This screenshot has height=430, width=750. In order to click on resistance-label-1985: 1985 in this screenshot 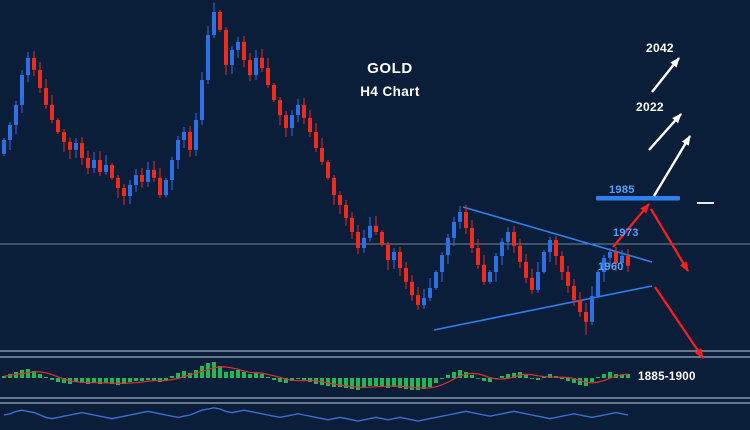, I will do `click(622, 190)`.